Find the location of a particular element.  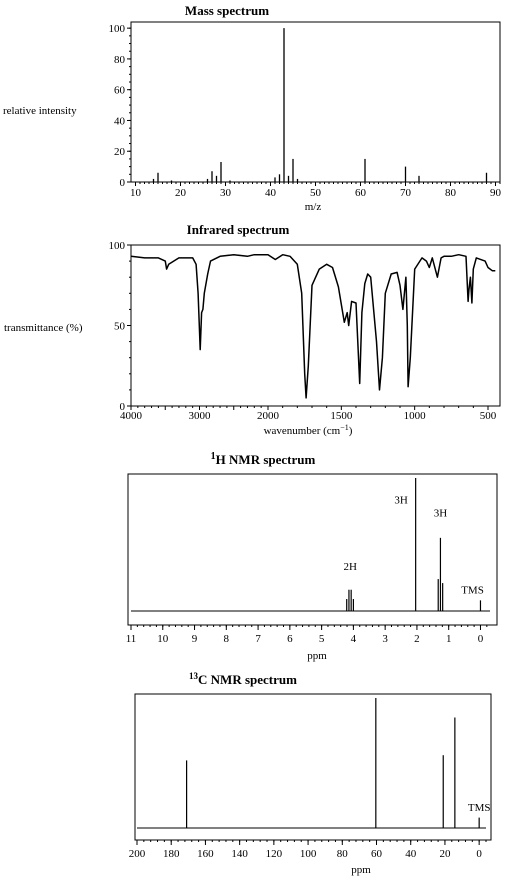

ms-xtick-label: 40 is located at coordinates (271, 193).